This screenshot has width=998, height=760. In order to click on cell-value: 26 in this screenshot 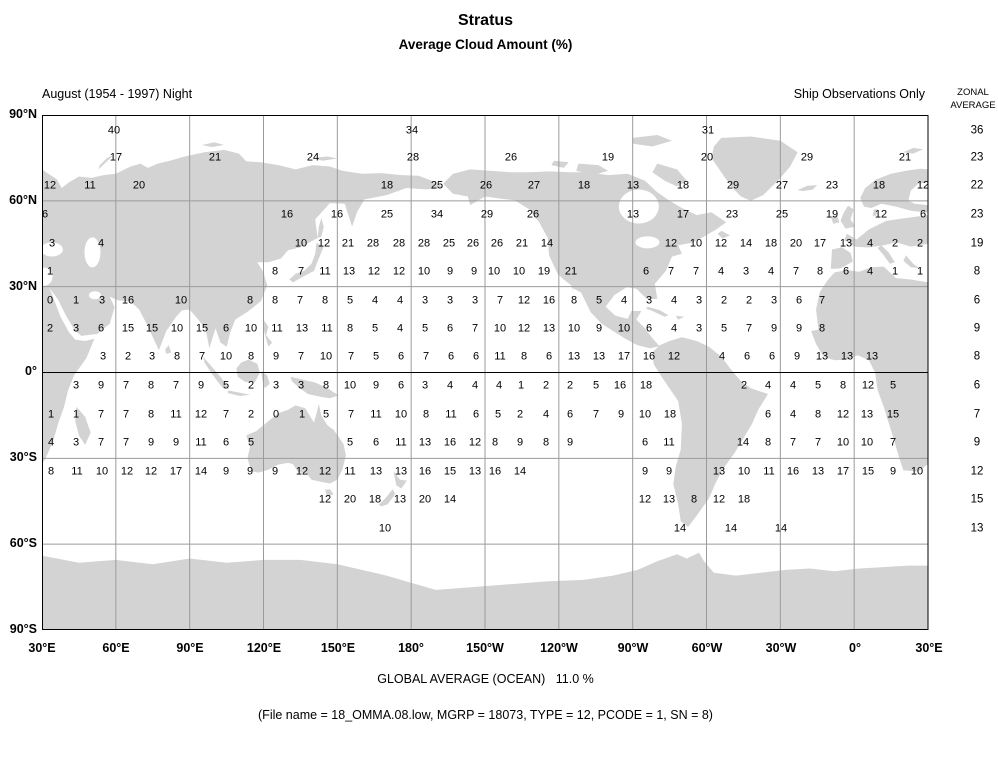, I will do `click(486, 185)`.